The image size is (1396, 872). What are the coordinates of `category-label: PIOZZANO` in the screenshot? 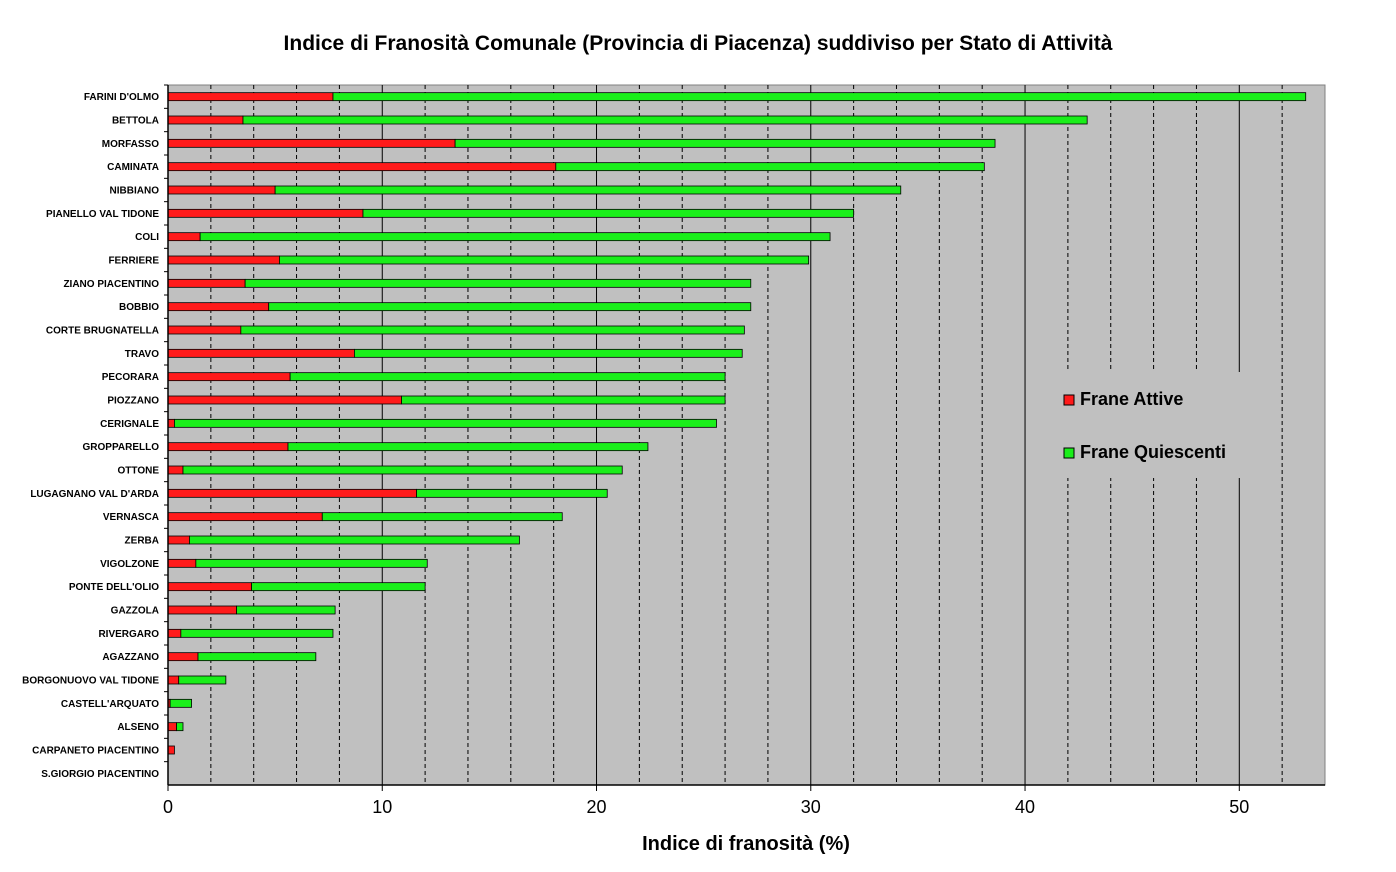 It's located at (133, 401).